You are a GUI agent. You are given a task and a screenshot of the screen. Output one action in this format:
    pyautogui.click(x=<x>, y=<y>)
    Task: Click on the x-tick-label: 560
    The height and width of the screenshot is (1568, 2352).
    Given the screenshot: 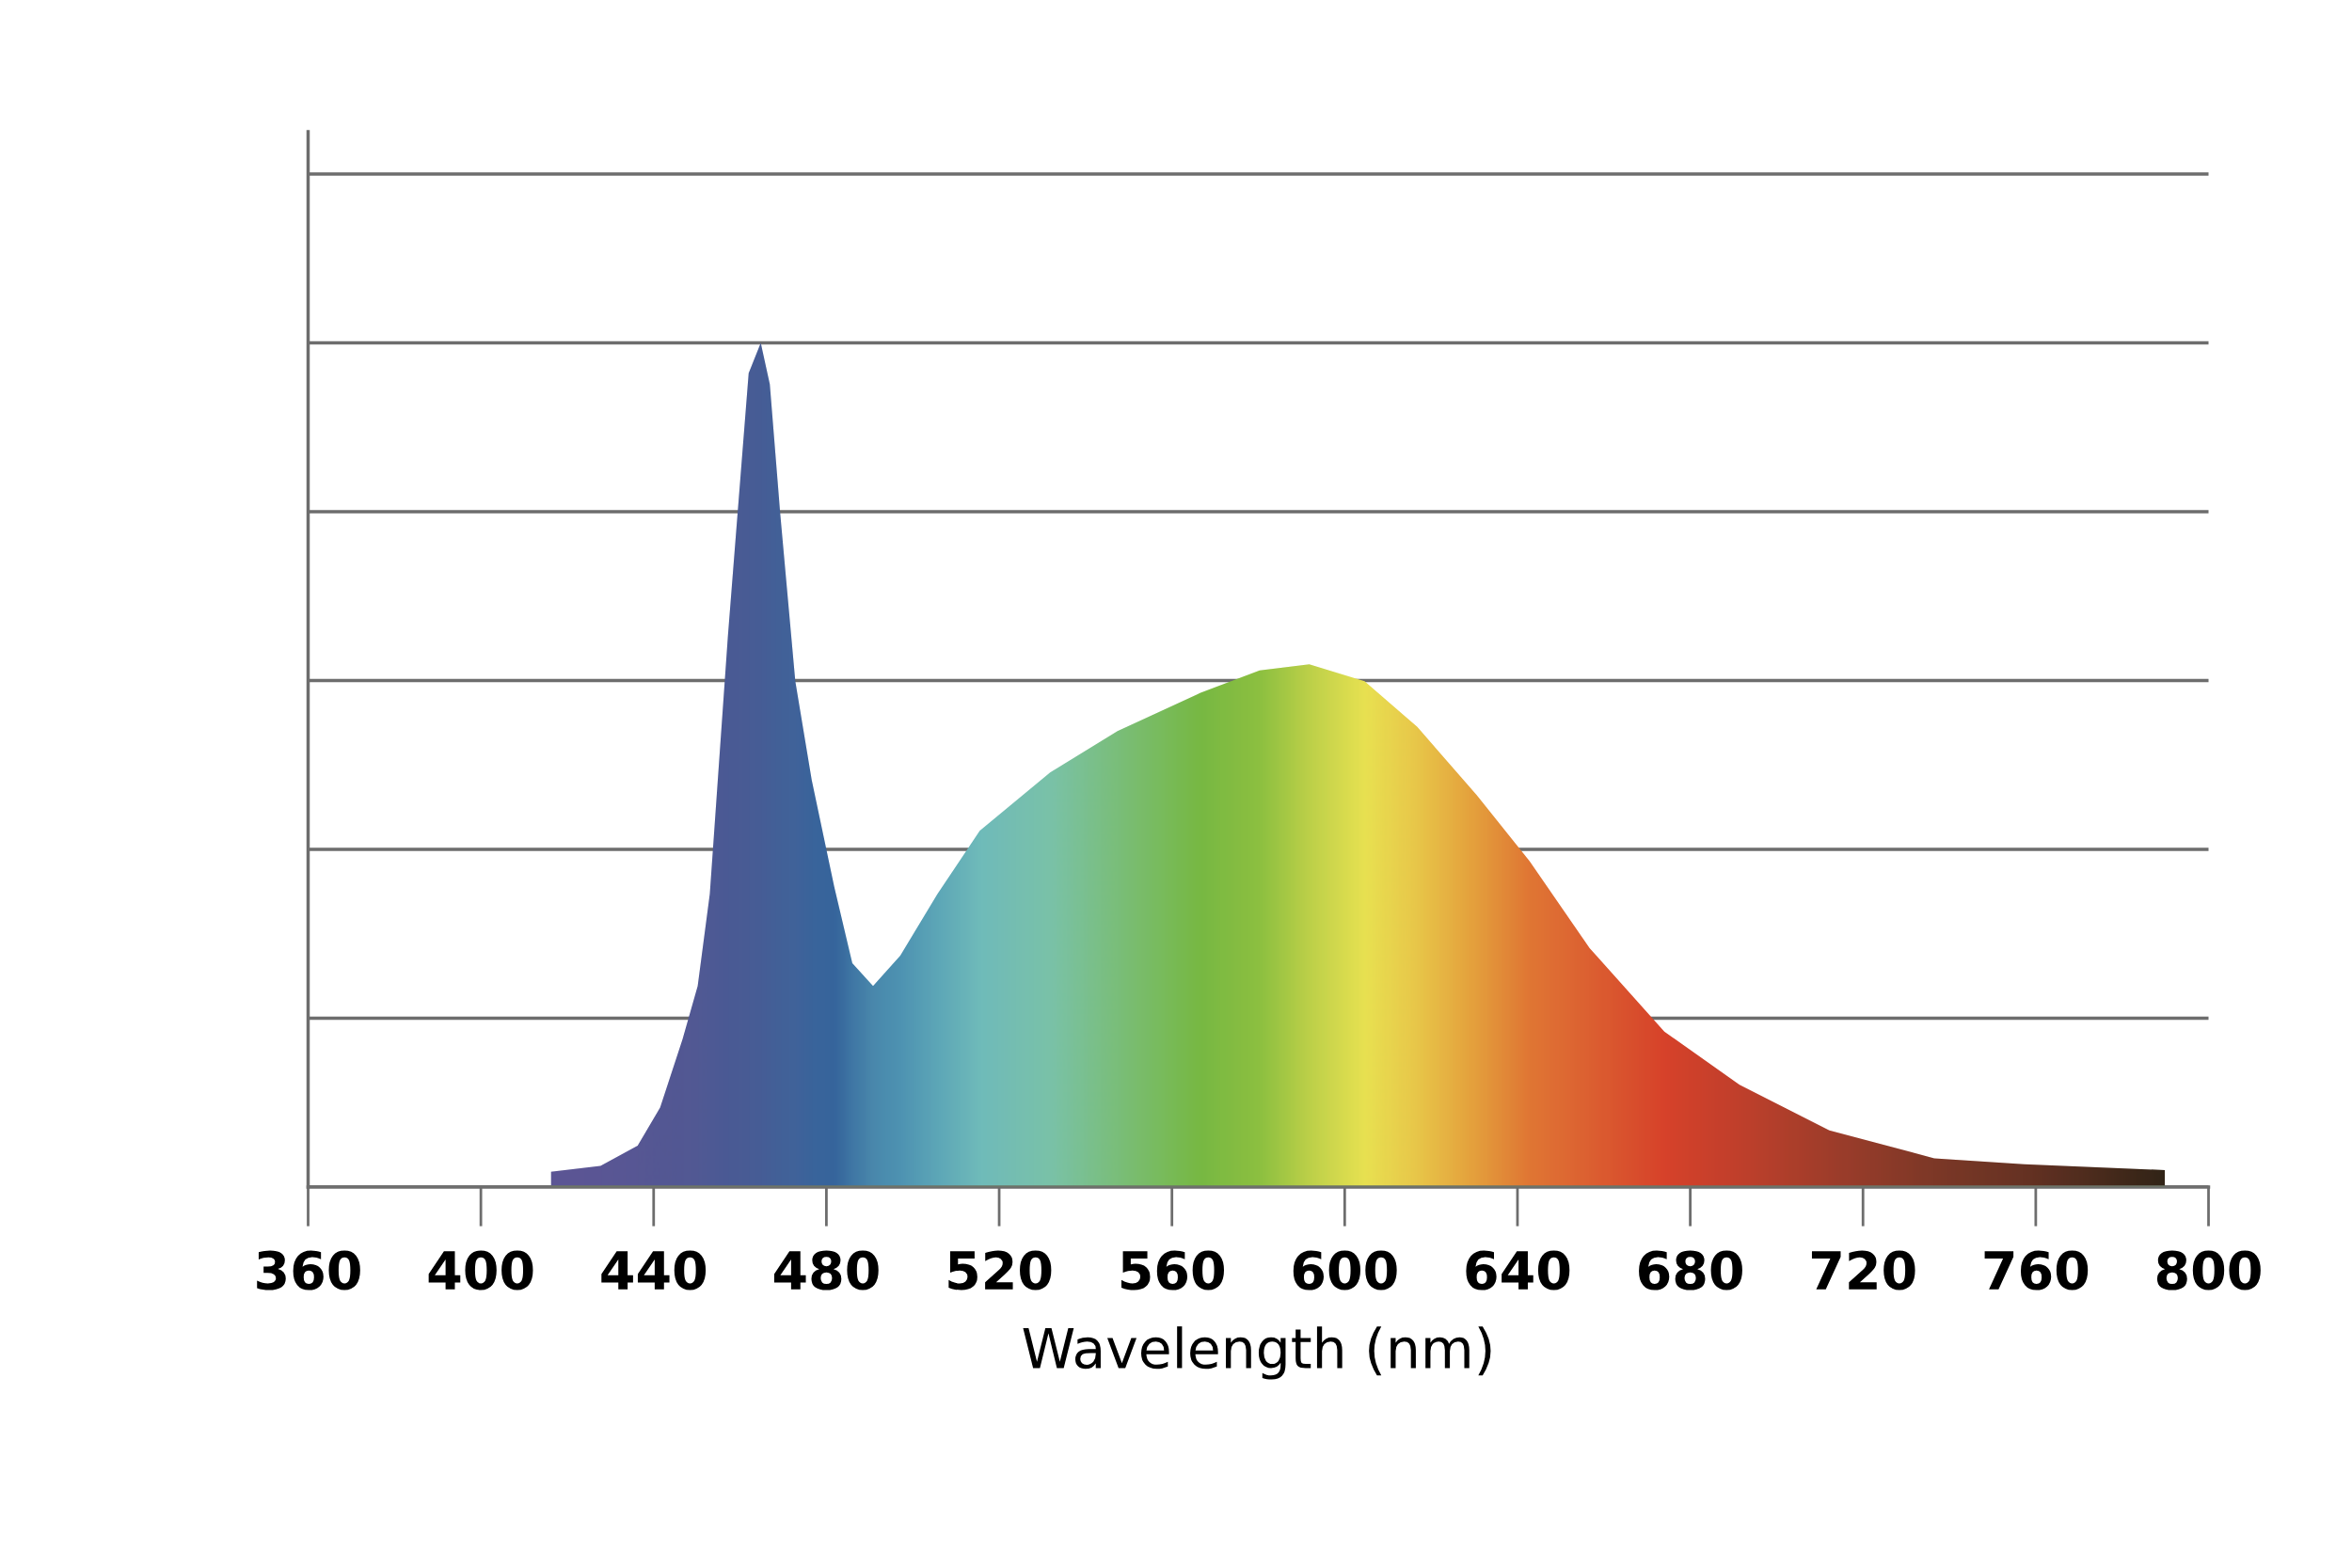 What is the action you would take?
    pyautogui.click(x=1172, y=1270)
    